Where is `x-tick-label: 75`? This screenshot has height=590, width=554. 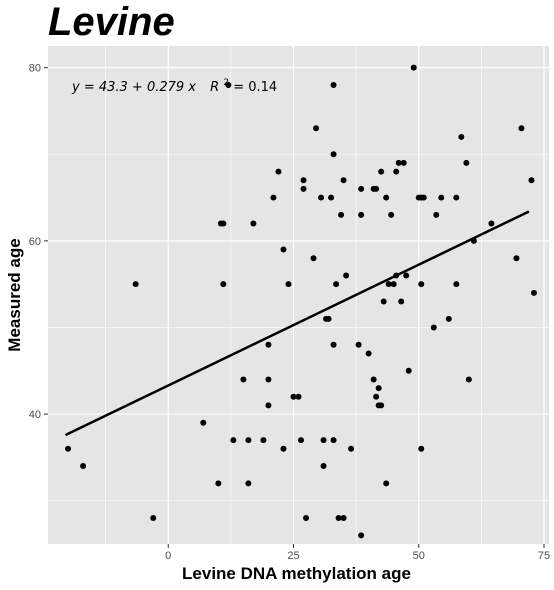 x-tick-label: 75 is located at coordinates (544, 556).